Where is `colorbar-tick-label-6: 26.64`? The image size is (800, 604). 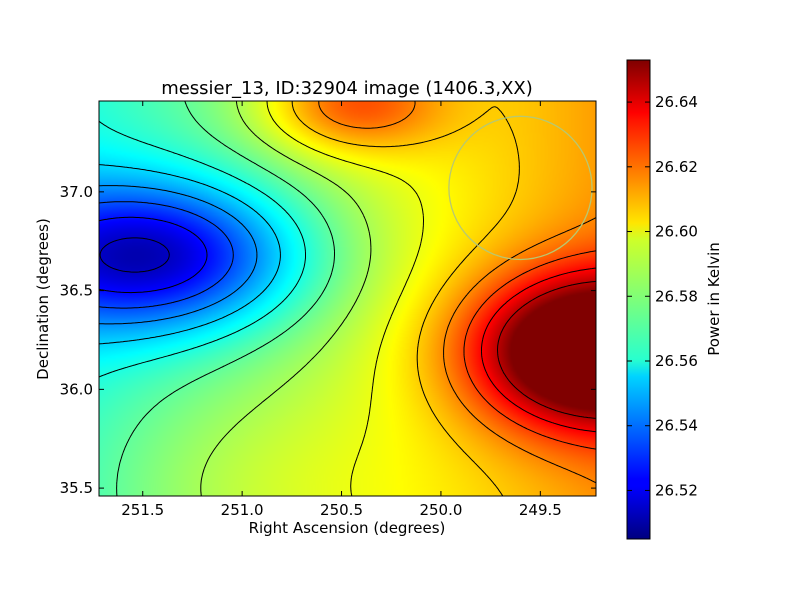 colorbar-tick-label-6: 26.64 is located at coordinates (676, 102).